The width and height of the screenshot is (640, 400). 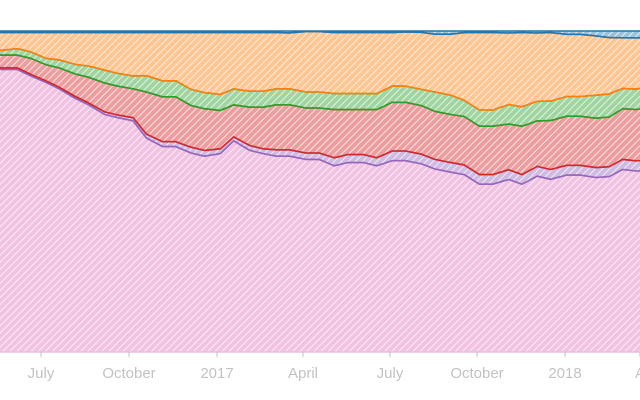 I want to click on x-tick-label: A, so click(x=637, y=373).